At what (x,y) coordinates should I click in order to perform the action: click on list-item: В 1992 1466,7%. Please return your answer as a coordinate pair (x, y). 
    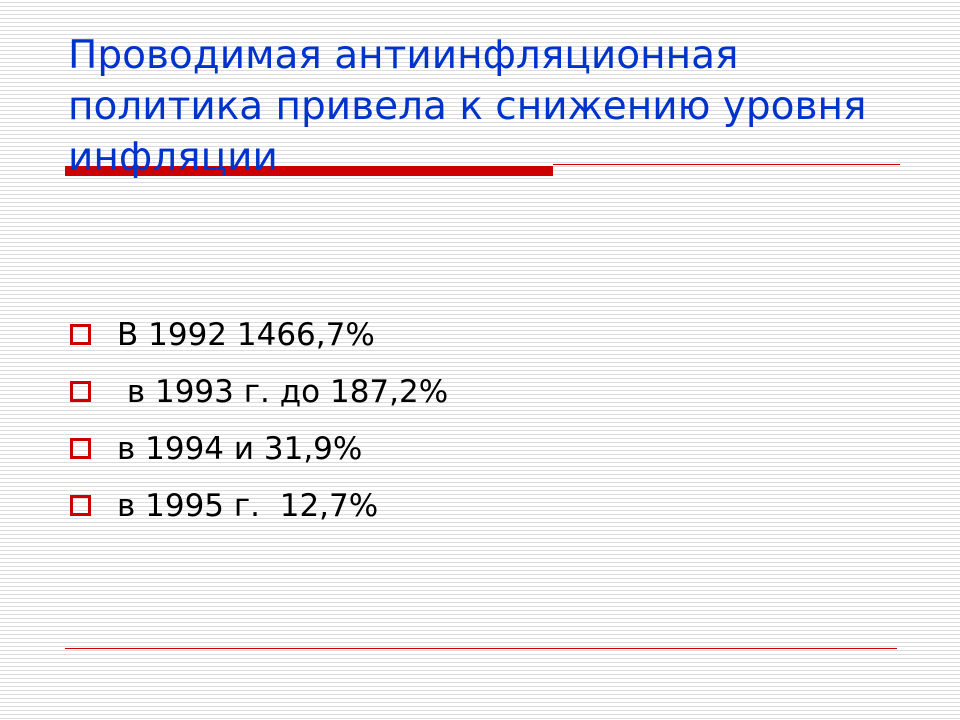
    Looking at the image, I should click on (259, 334).